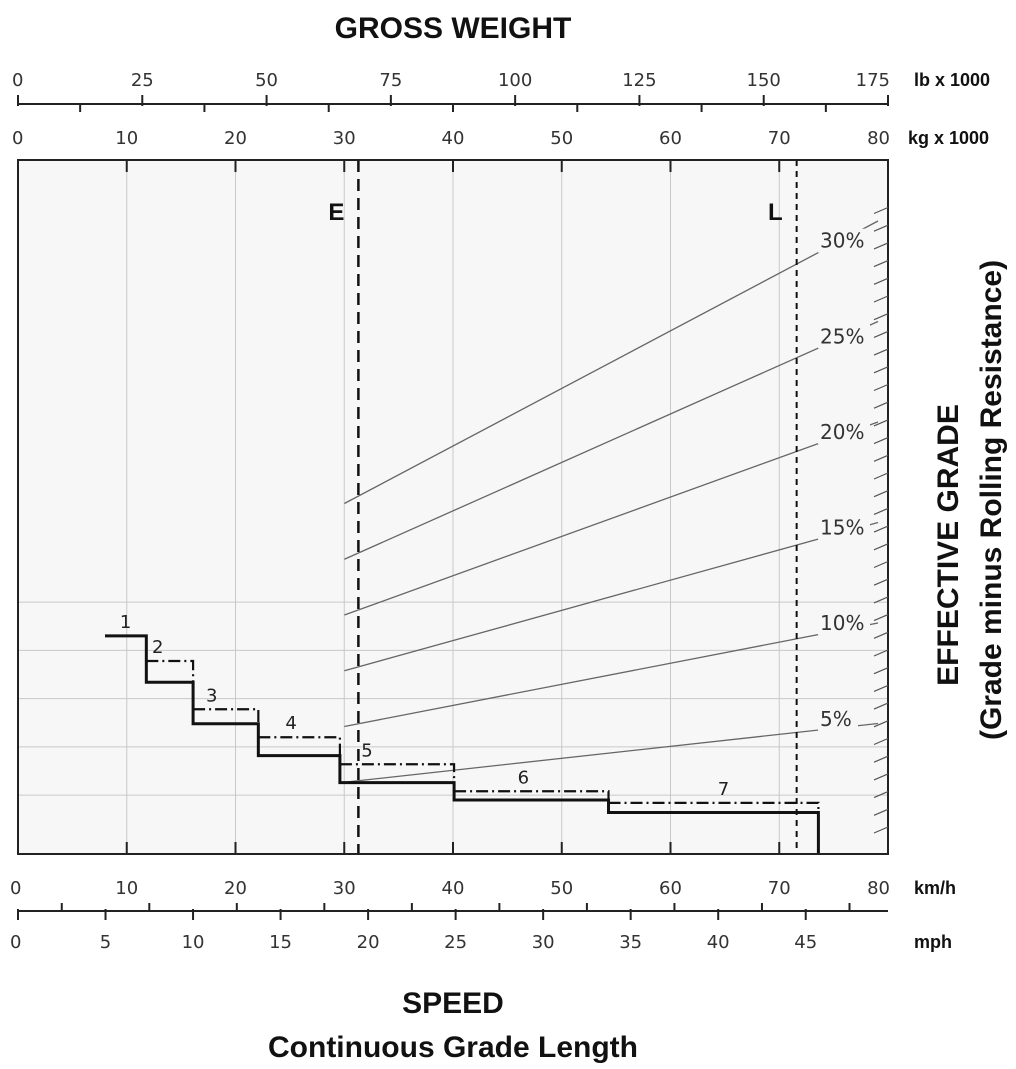 The image size is (1016, 1069). I want to click on chart-title: GROSS WEIGHT, so click(453, 28).